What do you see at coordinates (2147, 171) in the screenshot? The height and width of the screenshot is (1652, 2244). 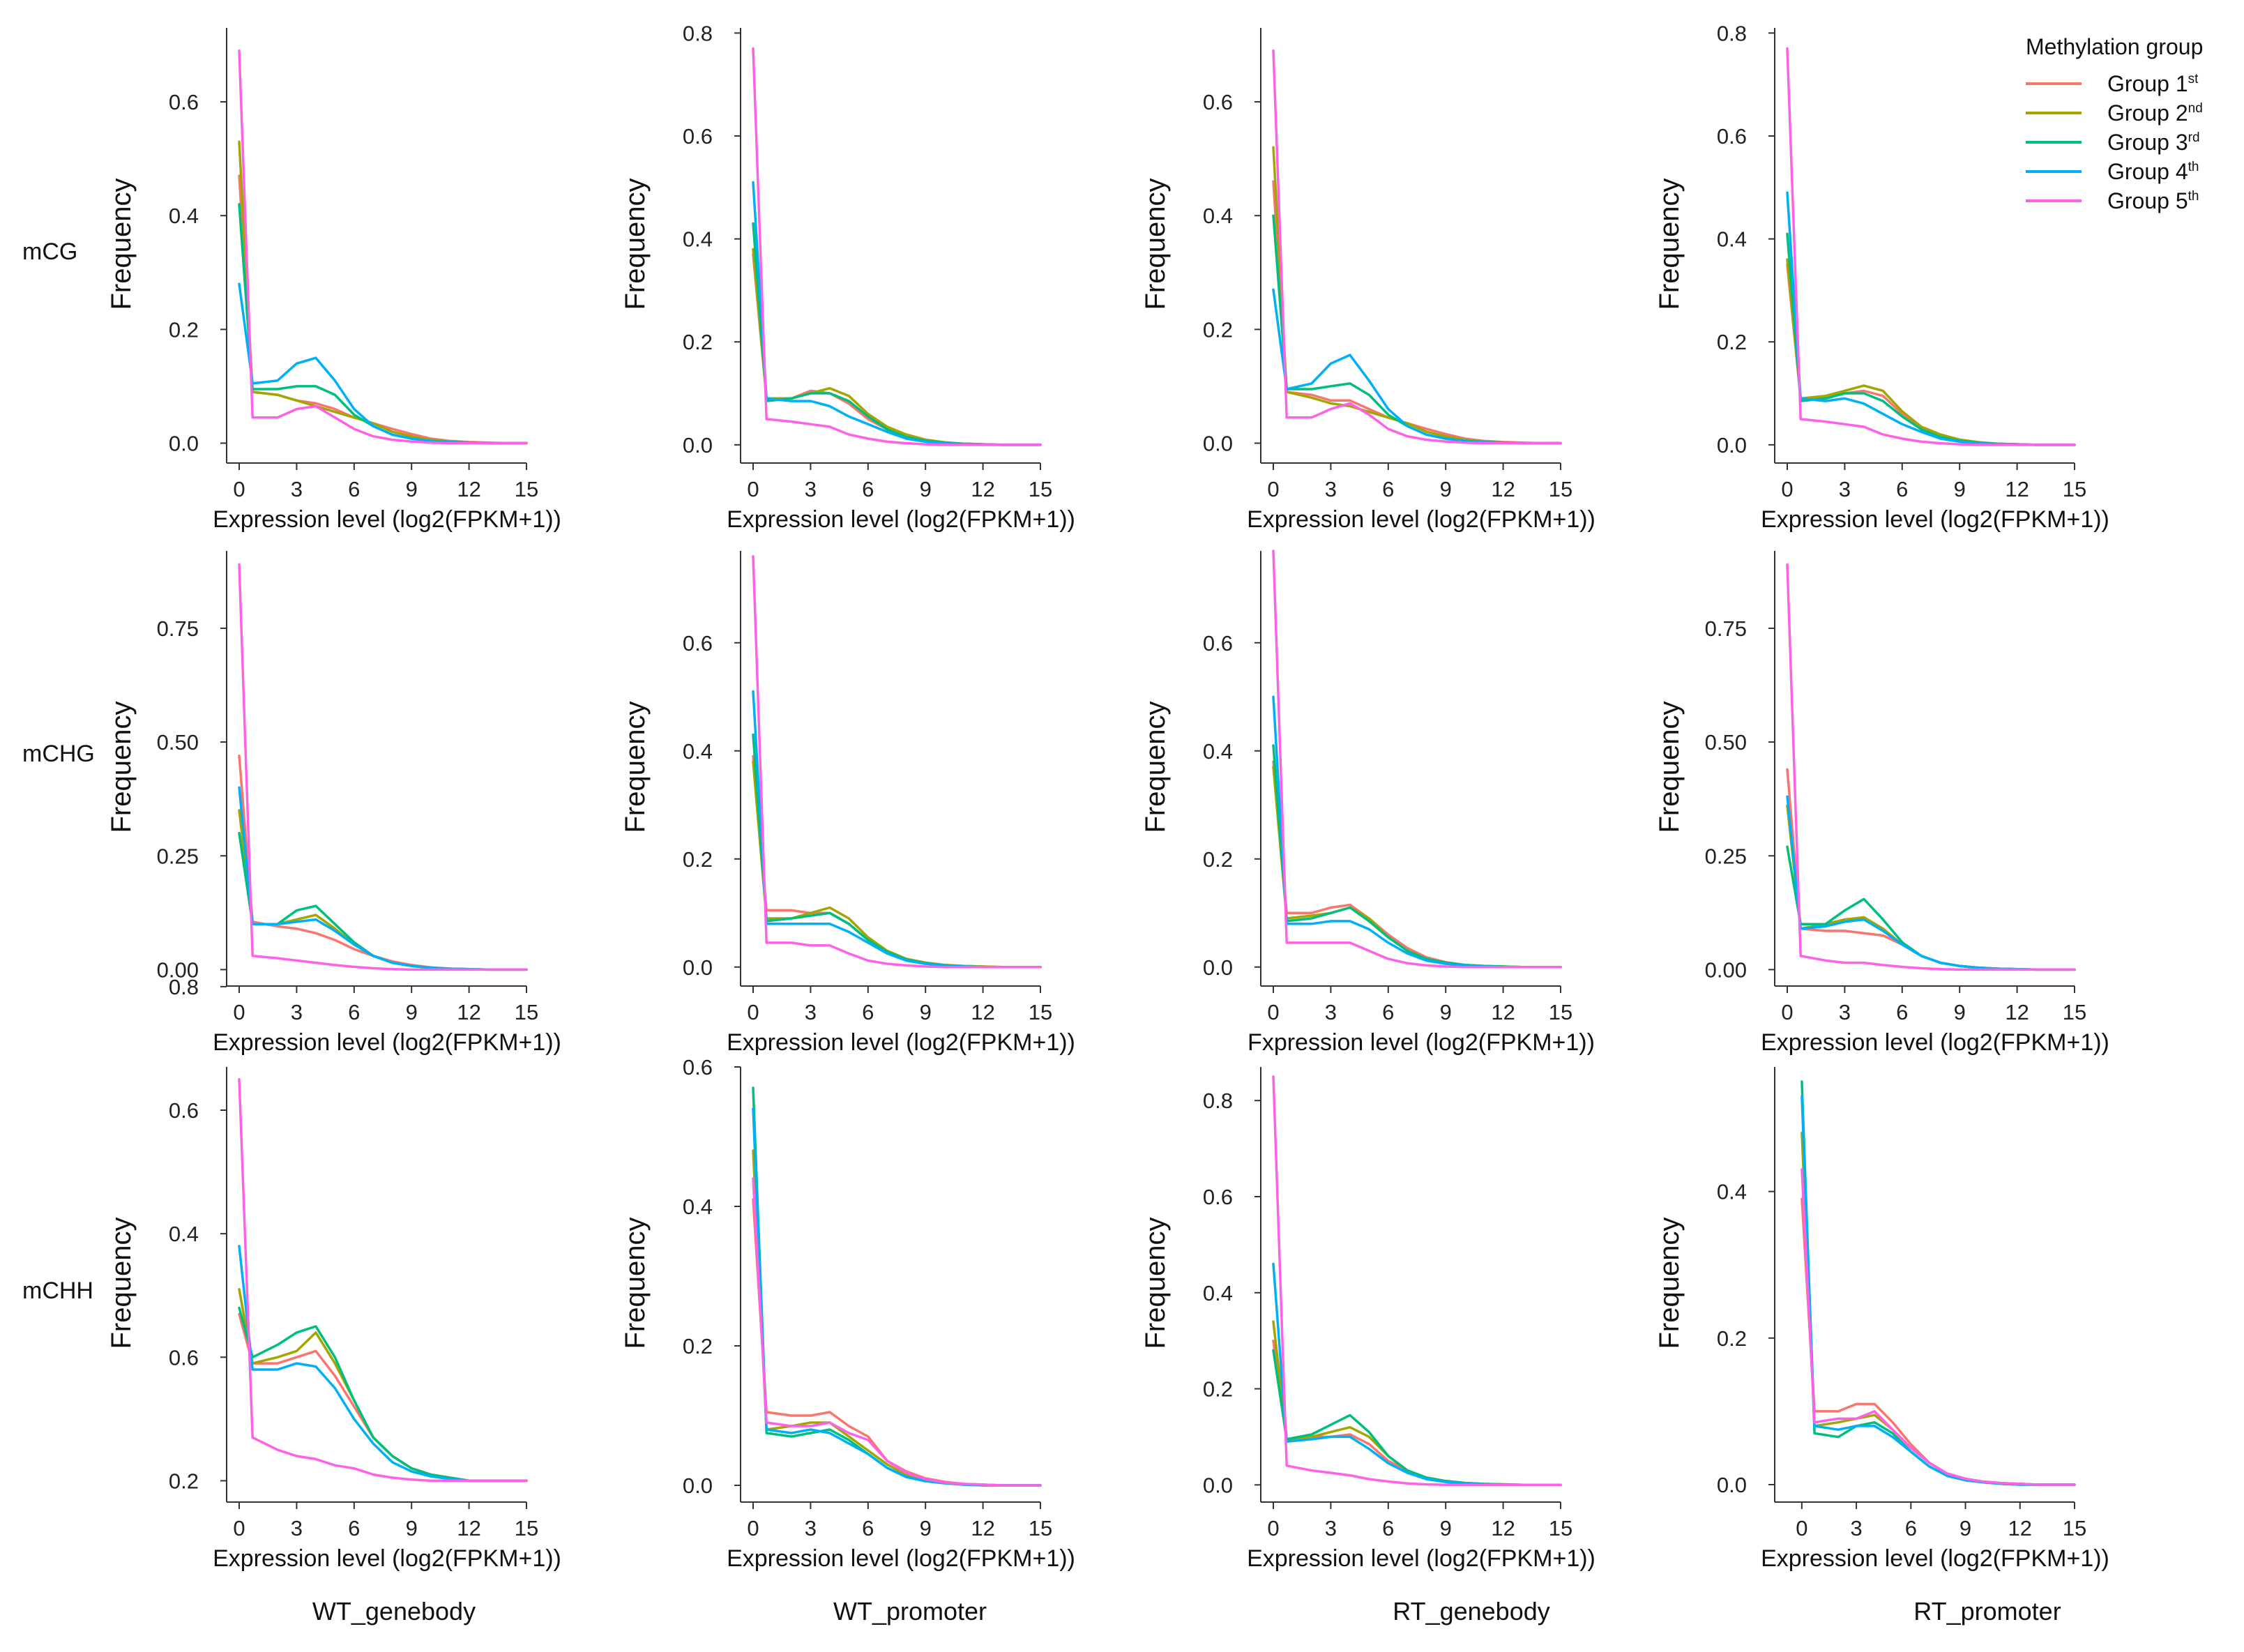 I see `legend-label-text: Group 4` at bounding box center [2147, 171].